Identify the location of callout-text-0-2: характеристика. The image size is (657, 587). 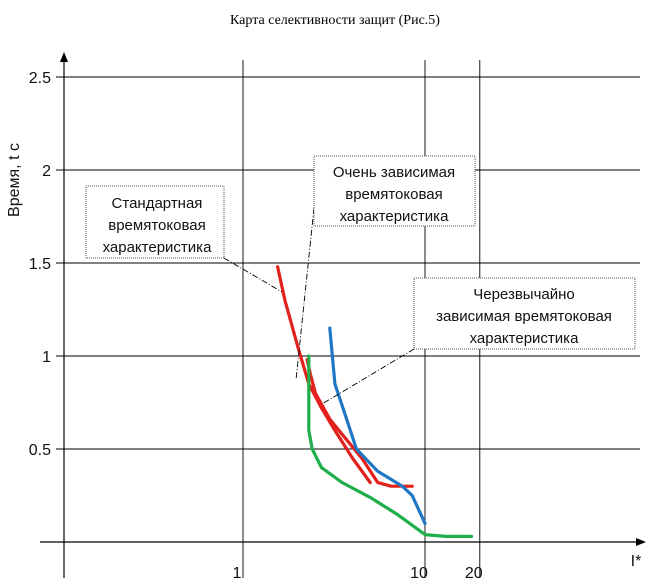
(157, 247).